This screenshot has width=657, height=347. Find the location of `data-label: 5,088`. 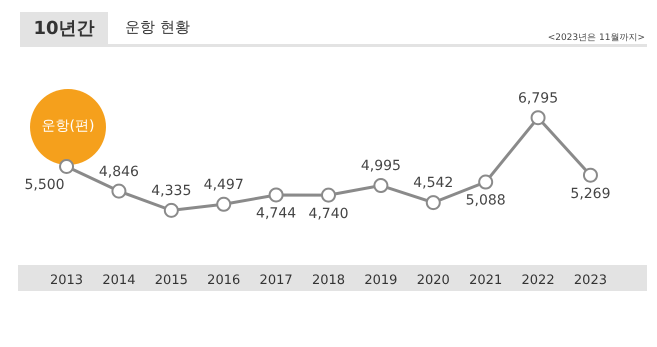

data-label: 5,088 is located at coordinates (486, 200).